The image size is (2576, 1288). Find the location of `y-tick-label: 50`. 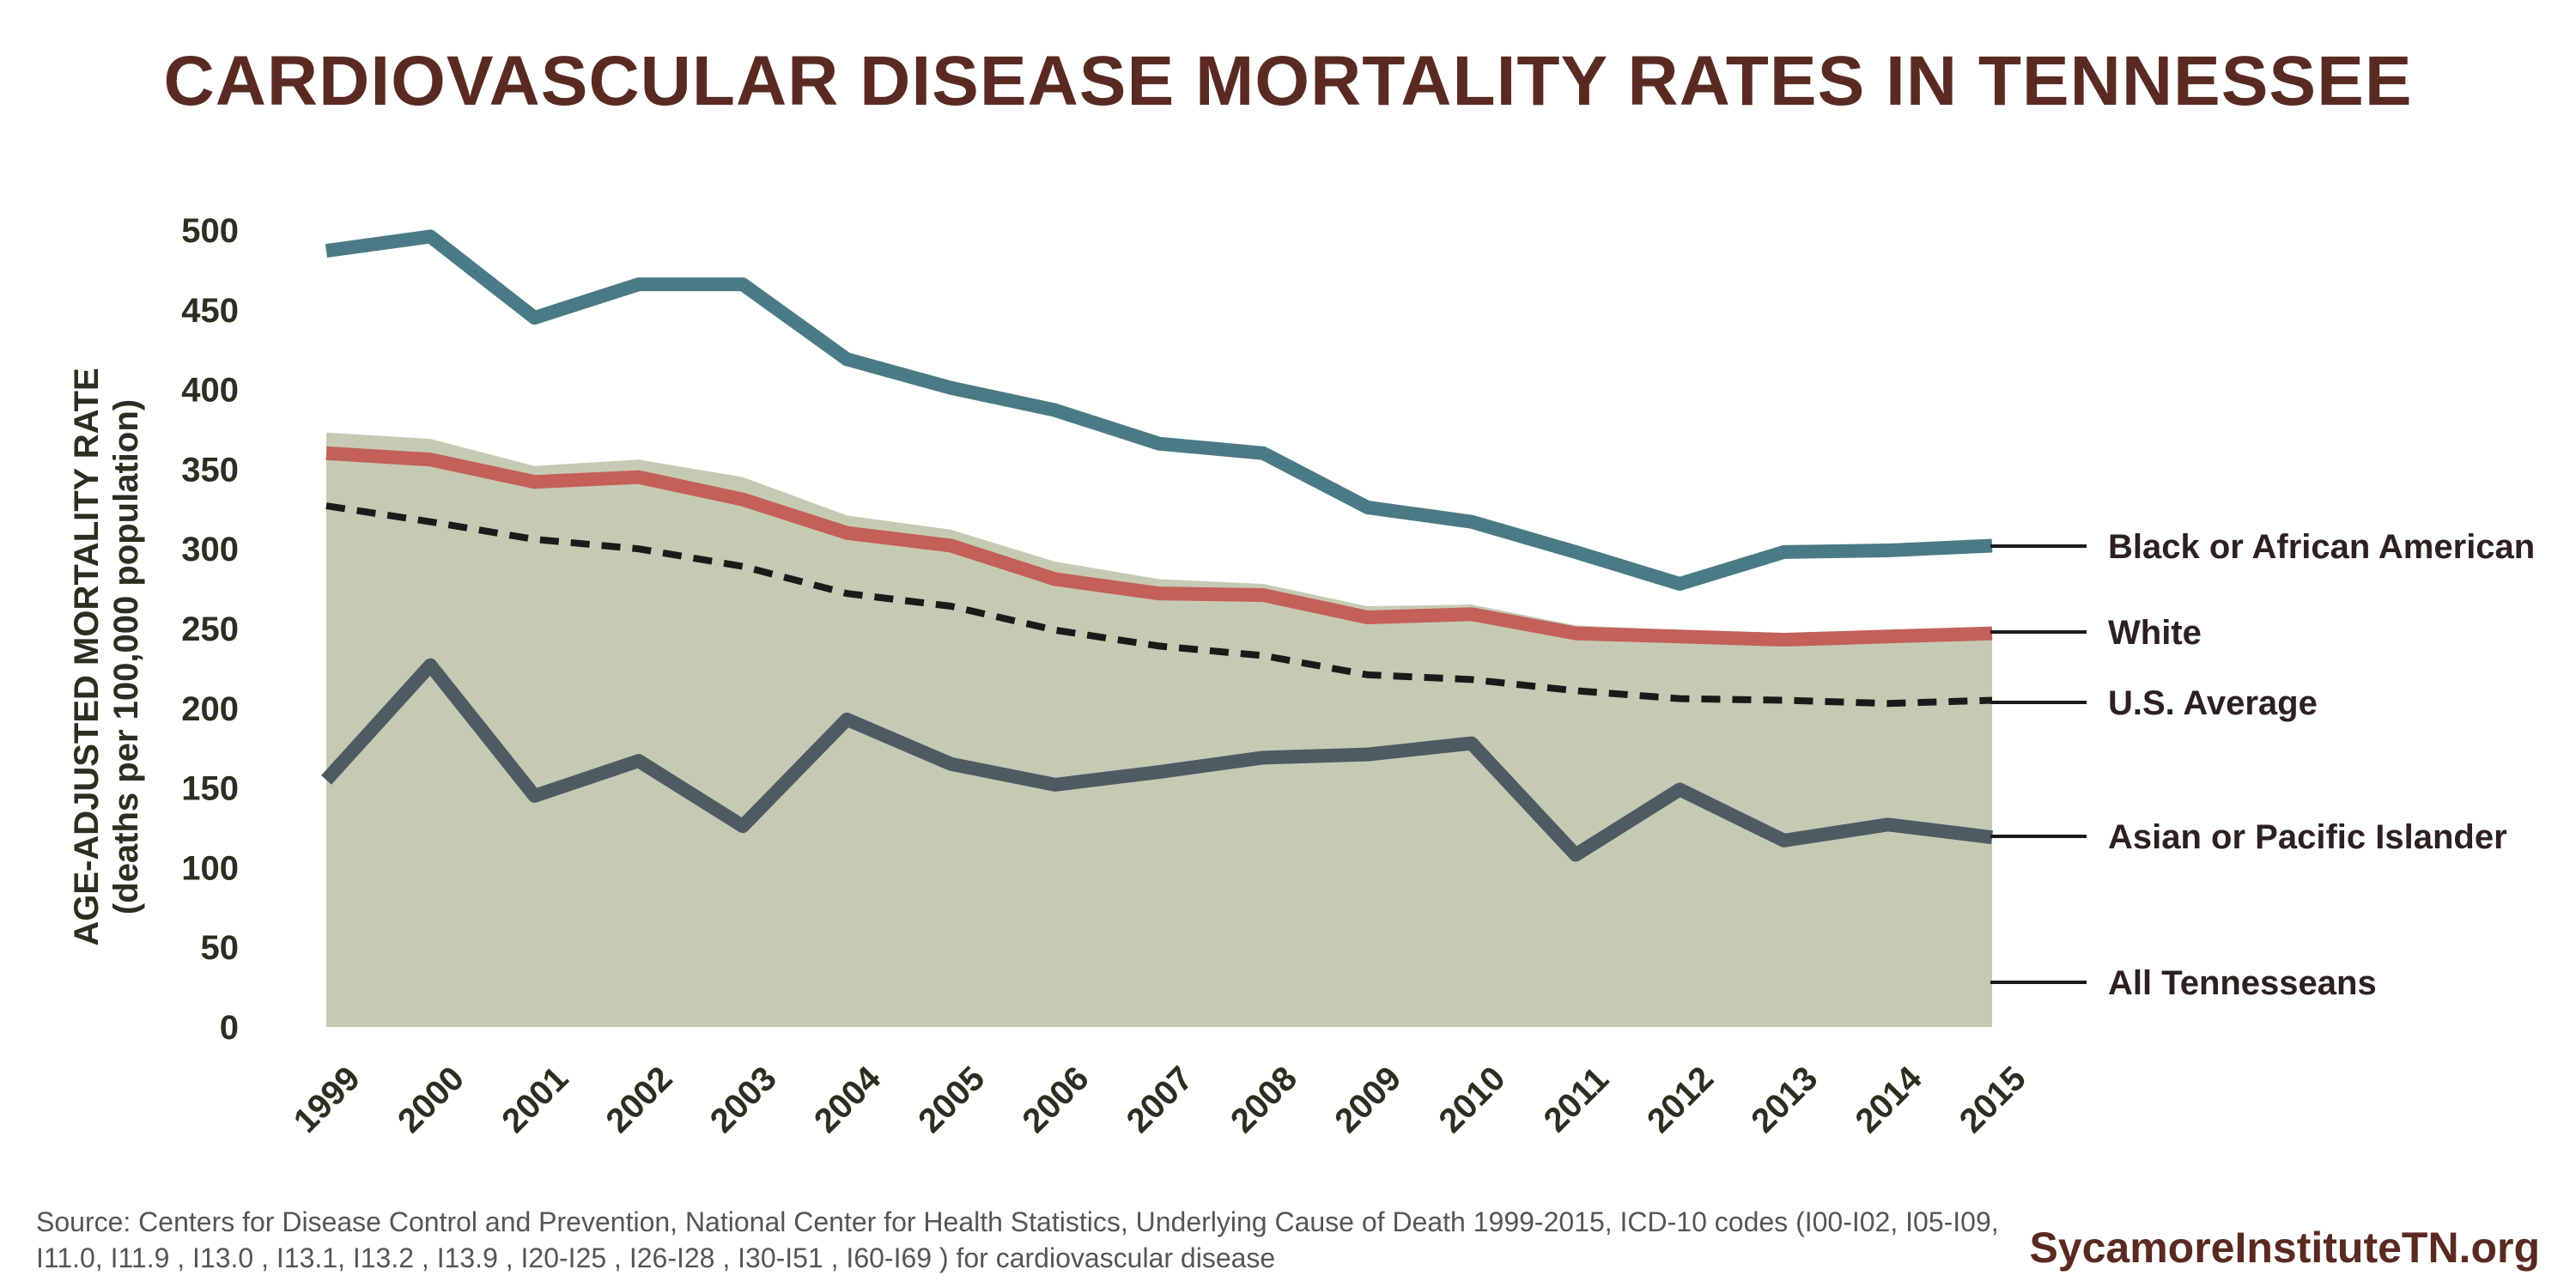

y-tick-label: 50 is located at coordinates (220, 948).